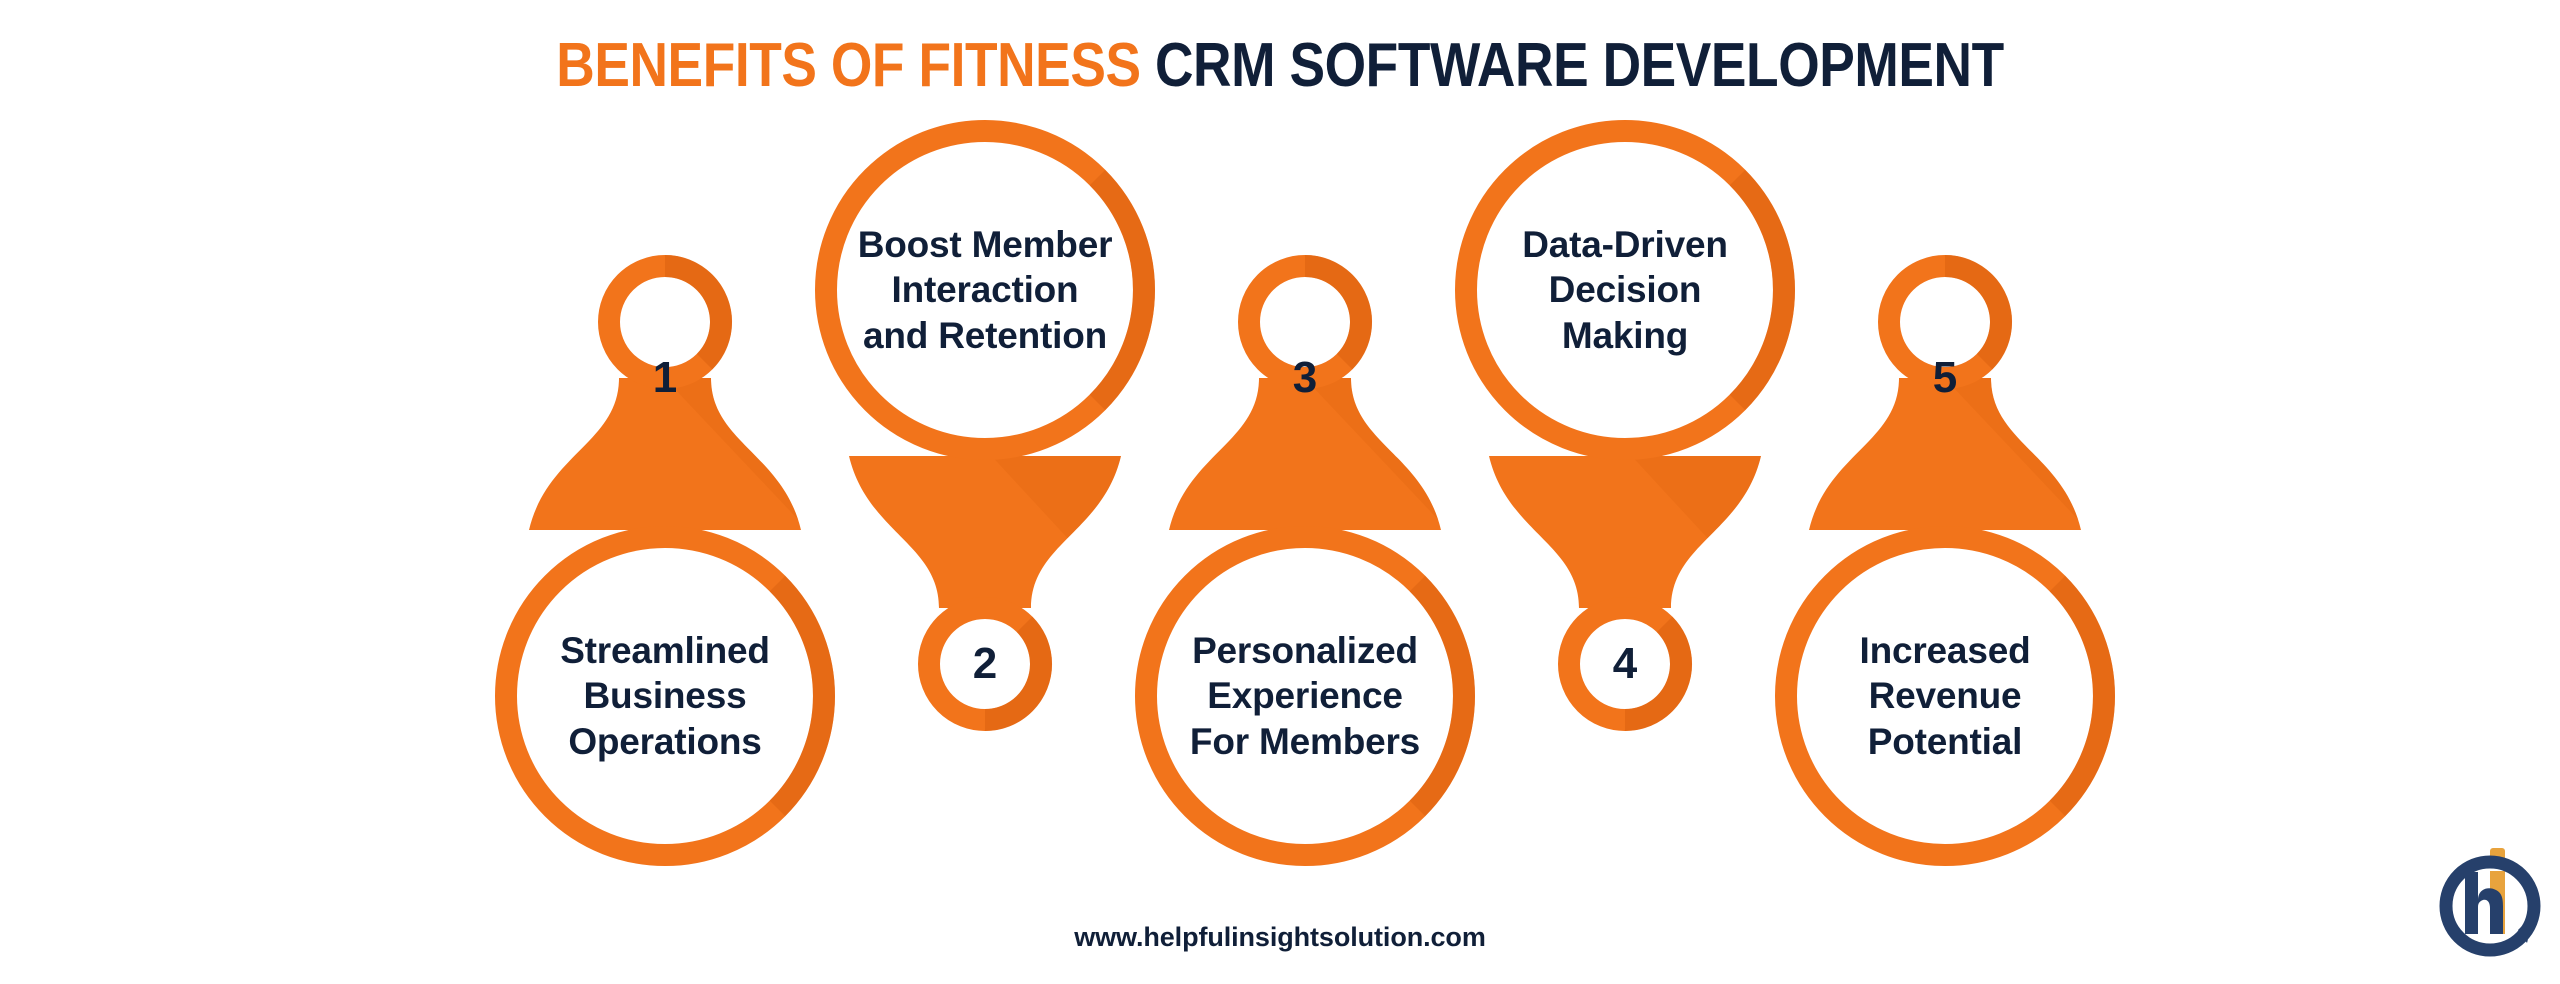 The height and width of the screenshot is (984, 2560). Describe the element at coordinates (1579, 65) in the screenshot. I see `title-rest: CRM SOFTWARE DEVELOPMENT` at that location.